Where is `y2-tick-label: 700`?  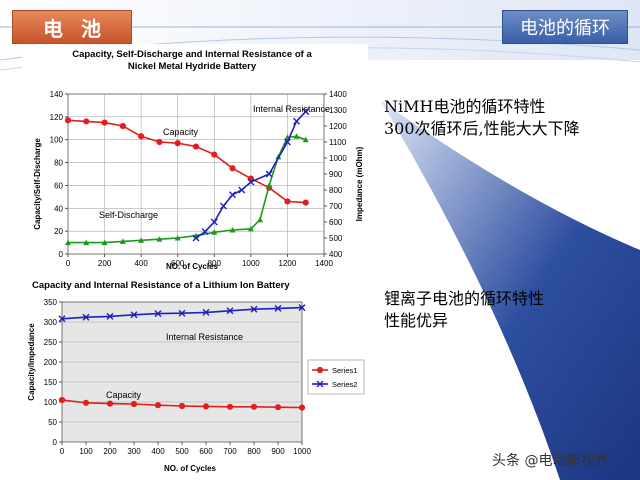
y2-tick-label: 700 is located at coordinates (336, 206).